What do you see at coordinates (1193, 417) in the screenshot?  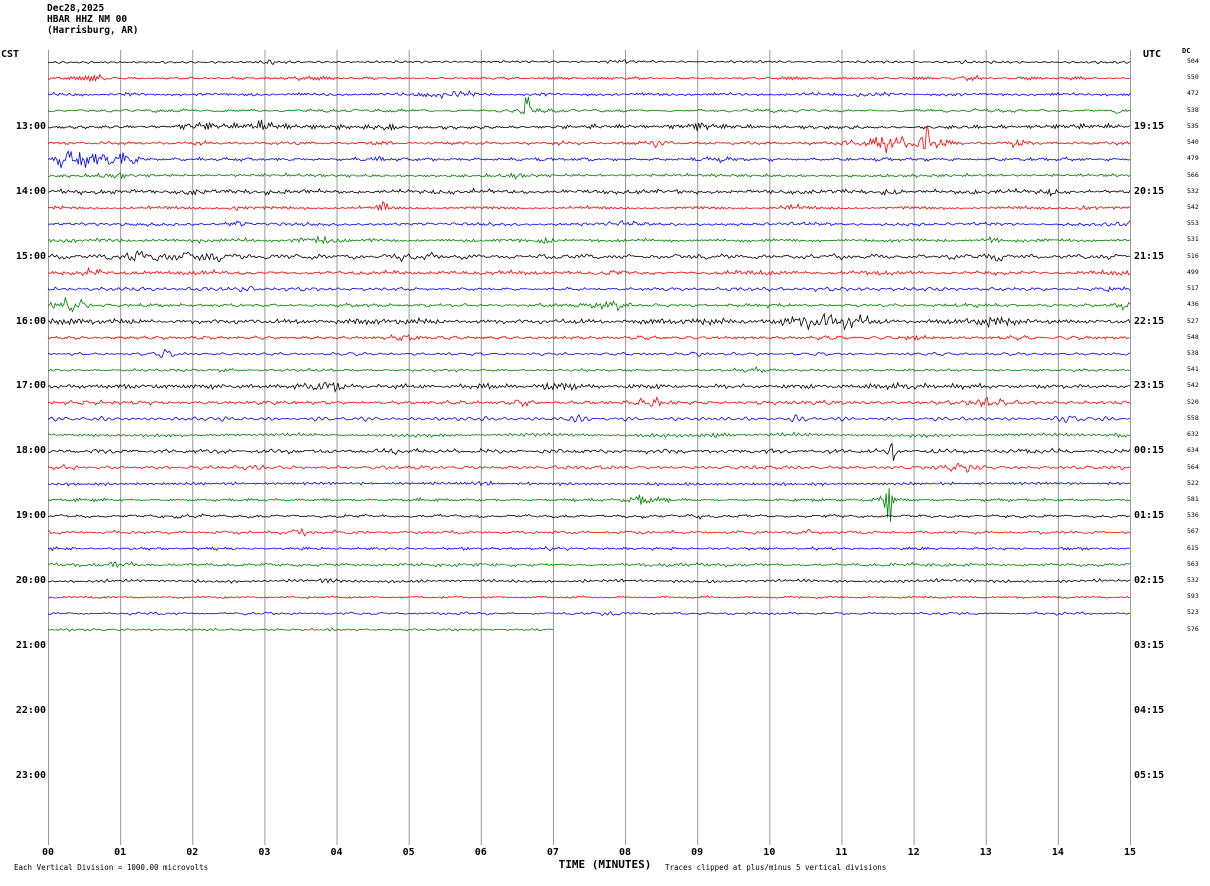 I see `dc-value: 558` at bounding box center [1193, 417].